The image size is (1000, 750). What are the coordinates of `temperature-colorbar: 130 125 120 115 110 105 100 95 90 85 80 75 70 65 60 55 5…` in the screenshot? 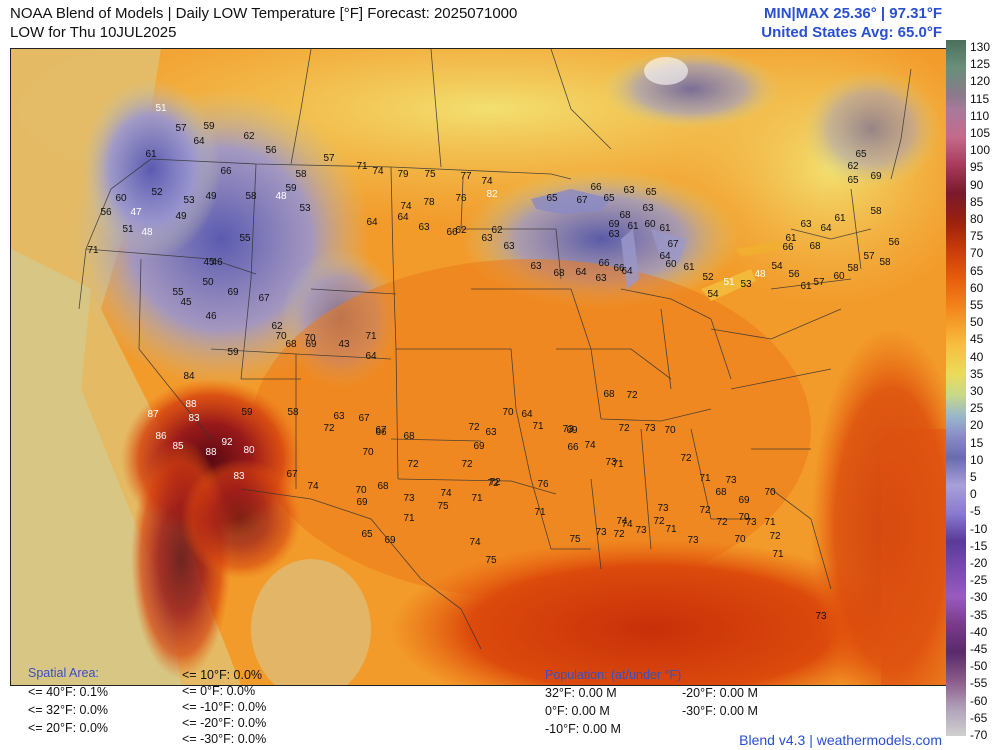 It's located at (973, 390).